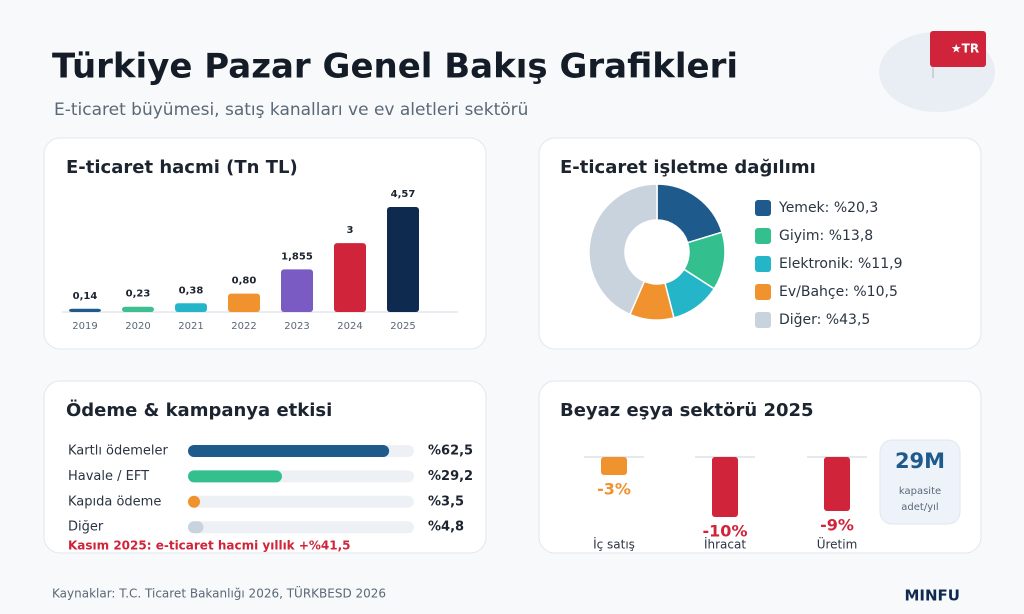 The image size is (1024, 614). I want to click on stat-label: adet/yıl, so click(919, 507).